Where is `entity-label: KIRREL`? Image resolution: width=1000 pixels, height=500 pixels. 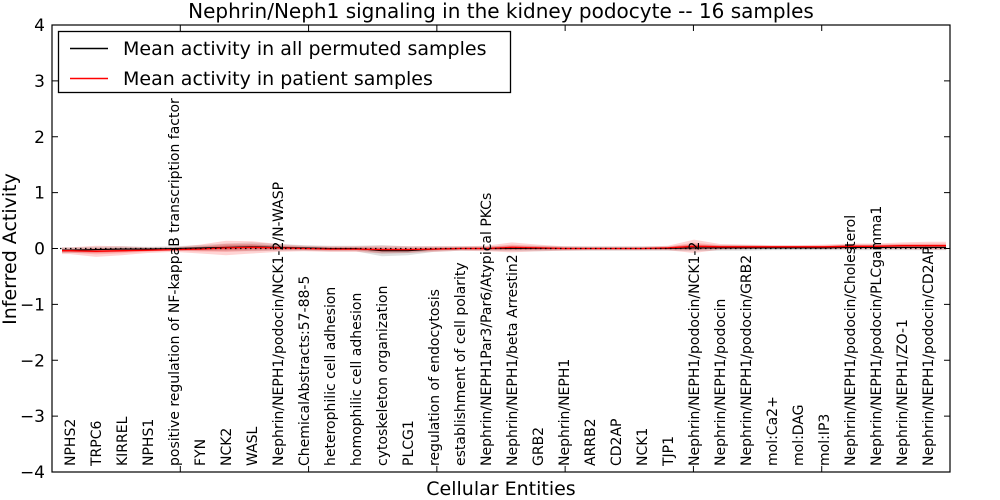
entity-label: KIRREL is located at coordinates (123, 441).